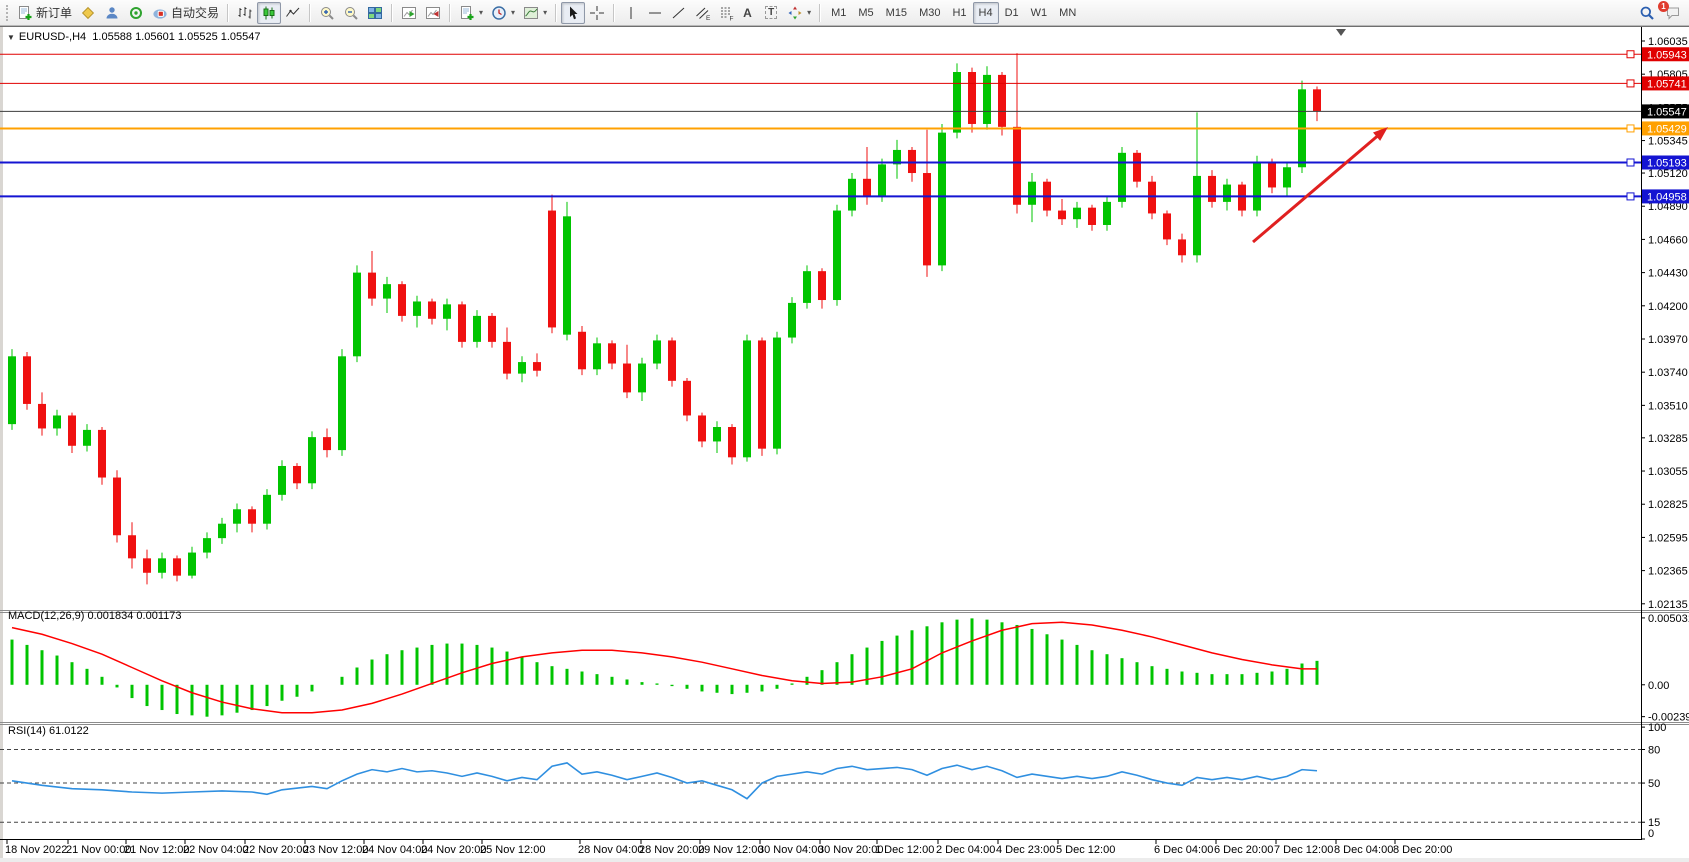  I want to click on arrows-dropdown: ▾, so click(799, 13).